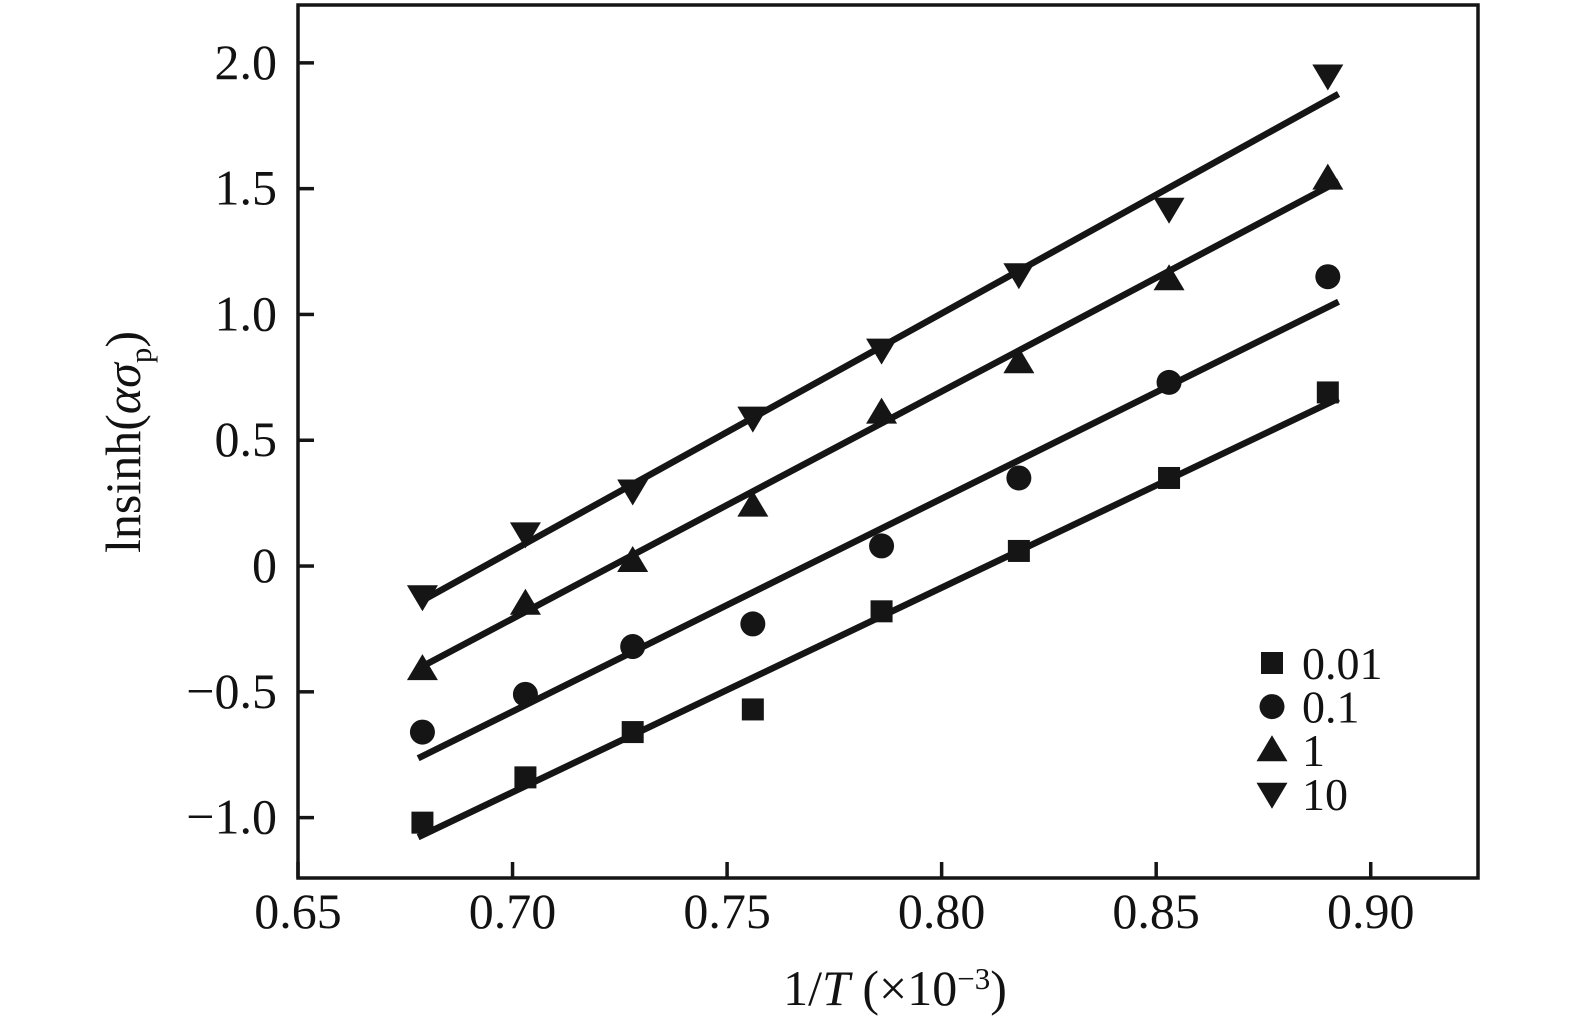 The width and height of the screenshot is (1575, 1024). Describe the element at coordinates (1156, 911) in the screenshot. I see `x-tick-label: 0.85` at that location.